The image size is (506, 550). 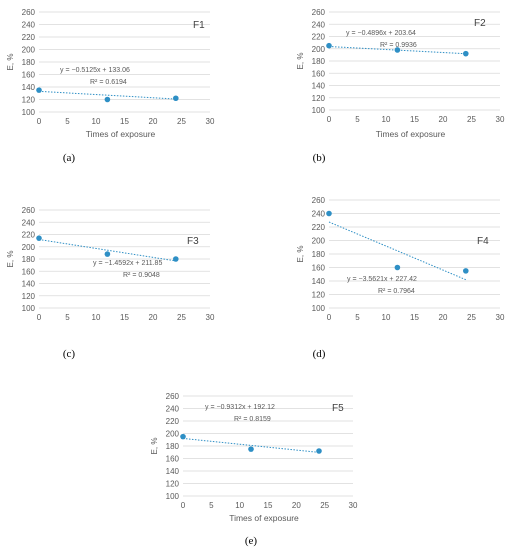 What do you see at coordinates (382, 279) in the screenshot?
I see `trend-equation: y = −3.5621x + 227.42` at bounding box center [382, 279].